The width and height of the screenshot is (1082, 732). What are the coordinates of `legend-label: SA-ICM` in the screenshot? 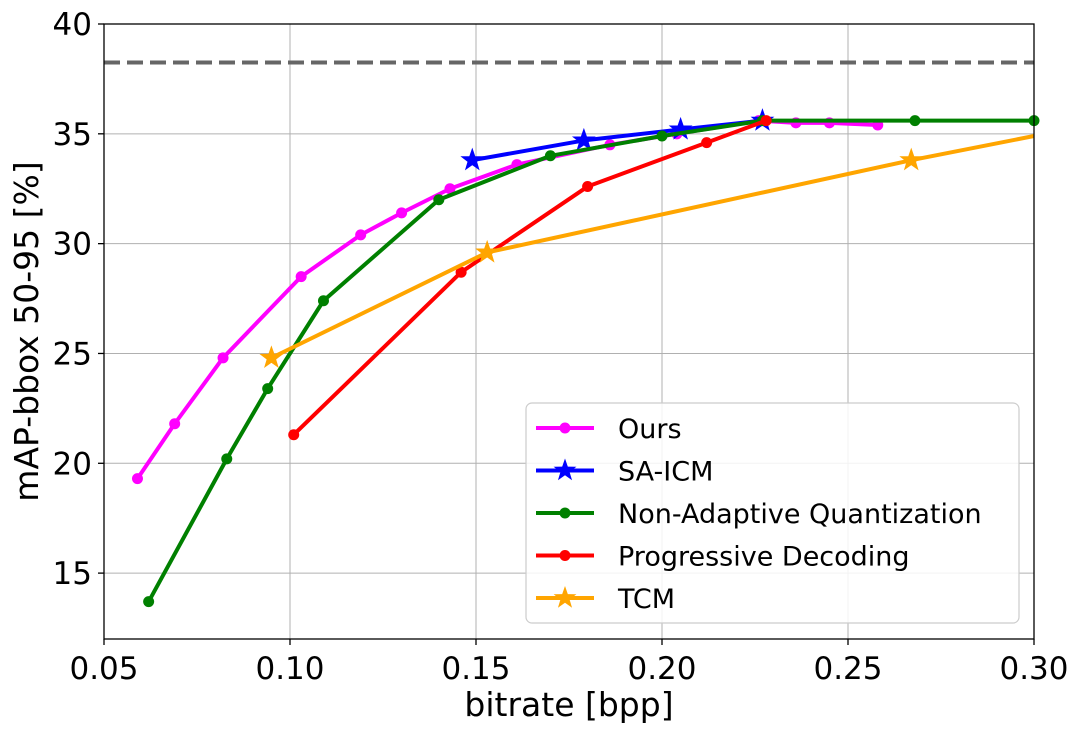 It's located at (665, 472).